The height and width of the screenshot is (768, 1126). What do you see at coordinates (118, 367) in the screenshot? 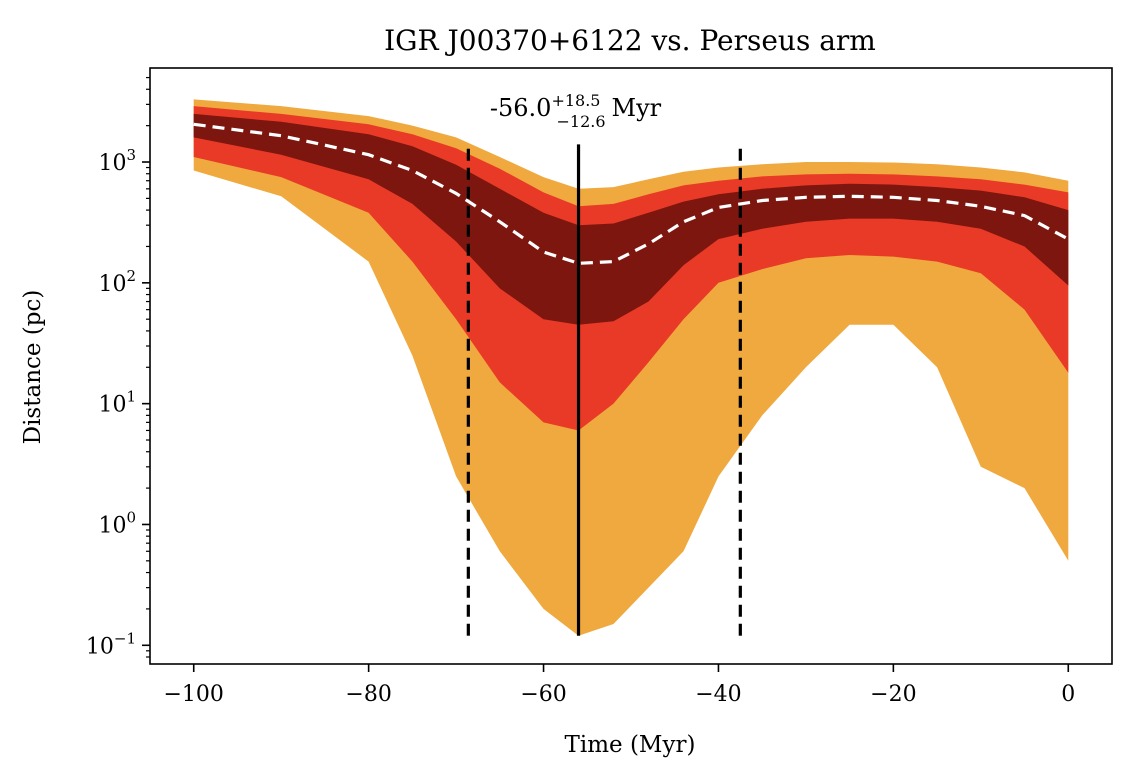
I see `y-axis: 10⁻¹ 10⁰ 10¹ 10² 10³` at bounding box center [118, 367].